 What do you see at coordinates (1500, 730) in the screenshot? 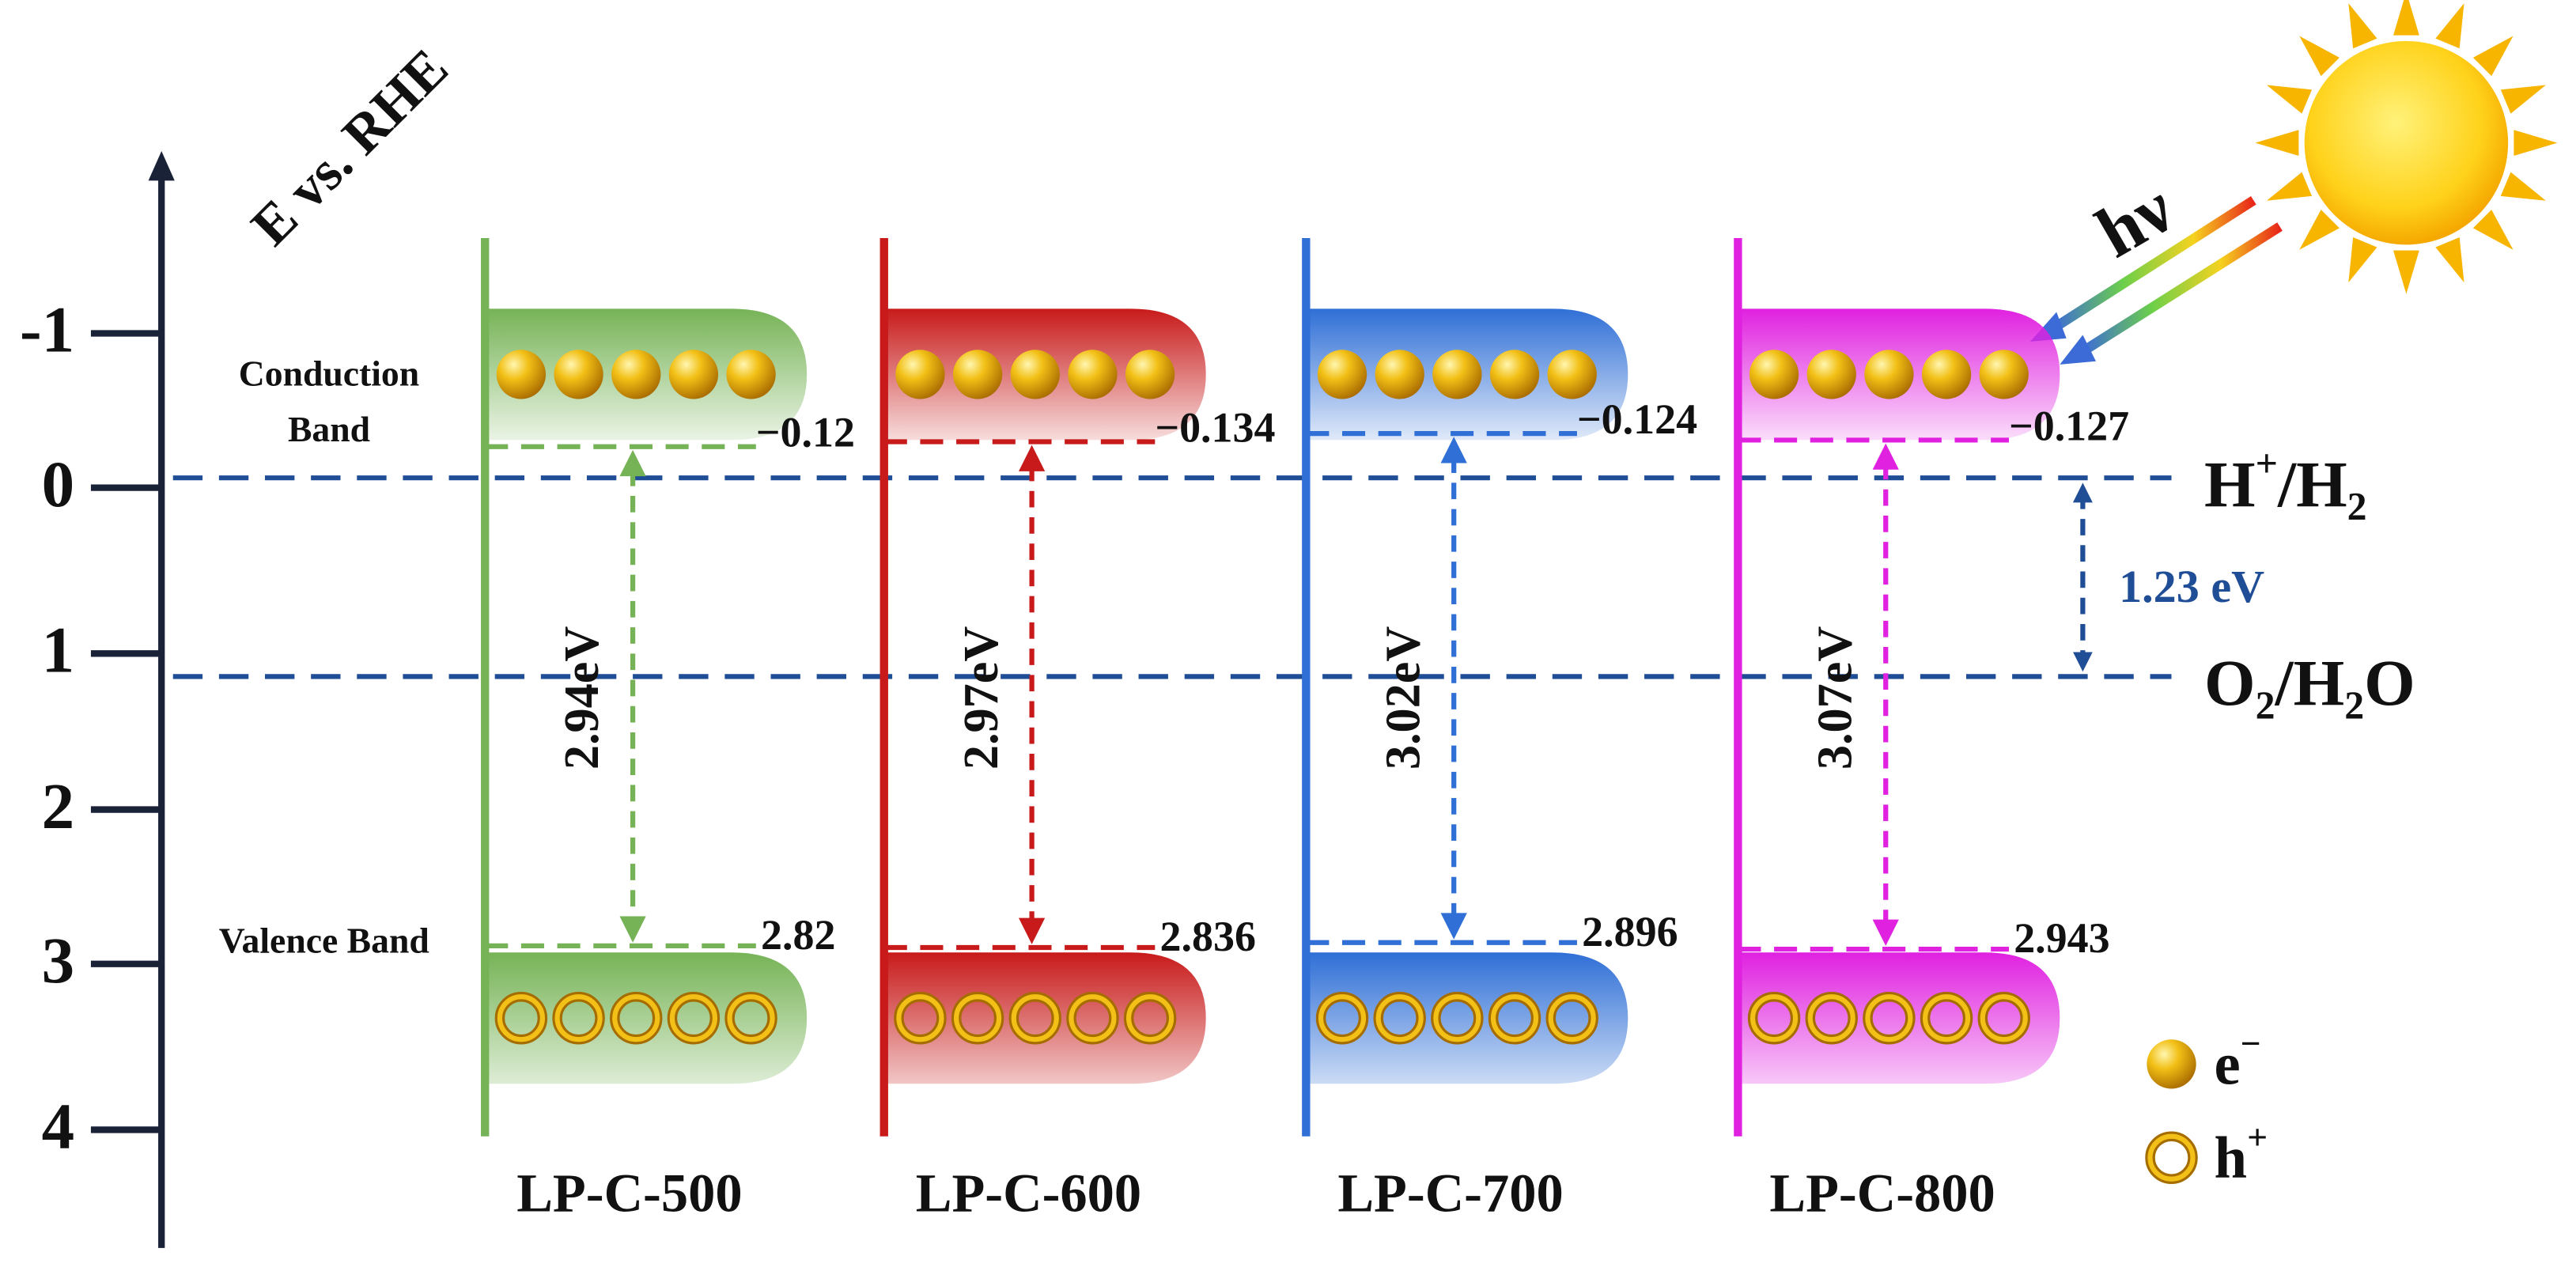
I see `sample-column: −0.124 2.896 3.02eV LP-C-700` at bounding box center [1500, 730].